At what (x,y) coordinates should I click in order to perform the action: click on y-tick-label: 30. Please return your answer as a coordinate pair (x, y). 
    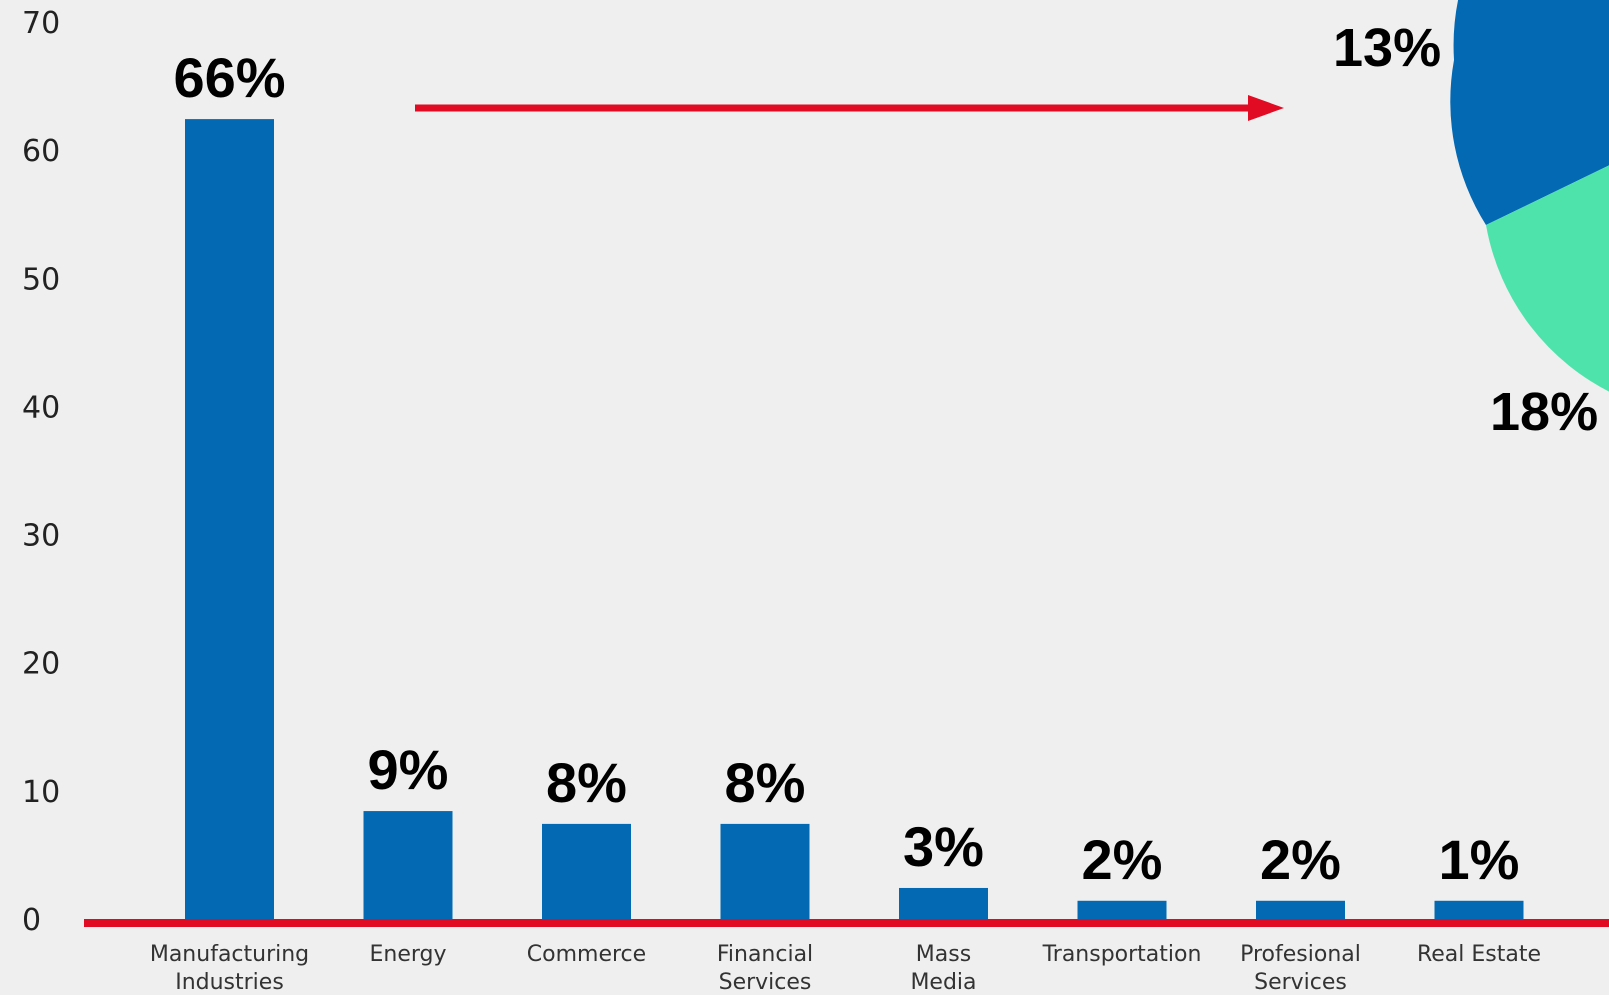
    Looking at the image, I should click on (41, 536).